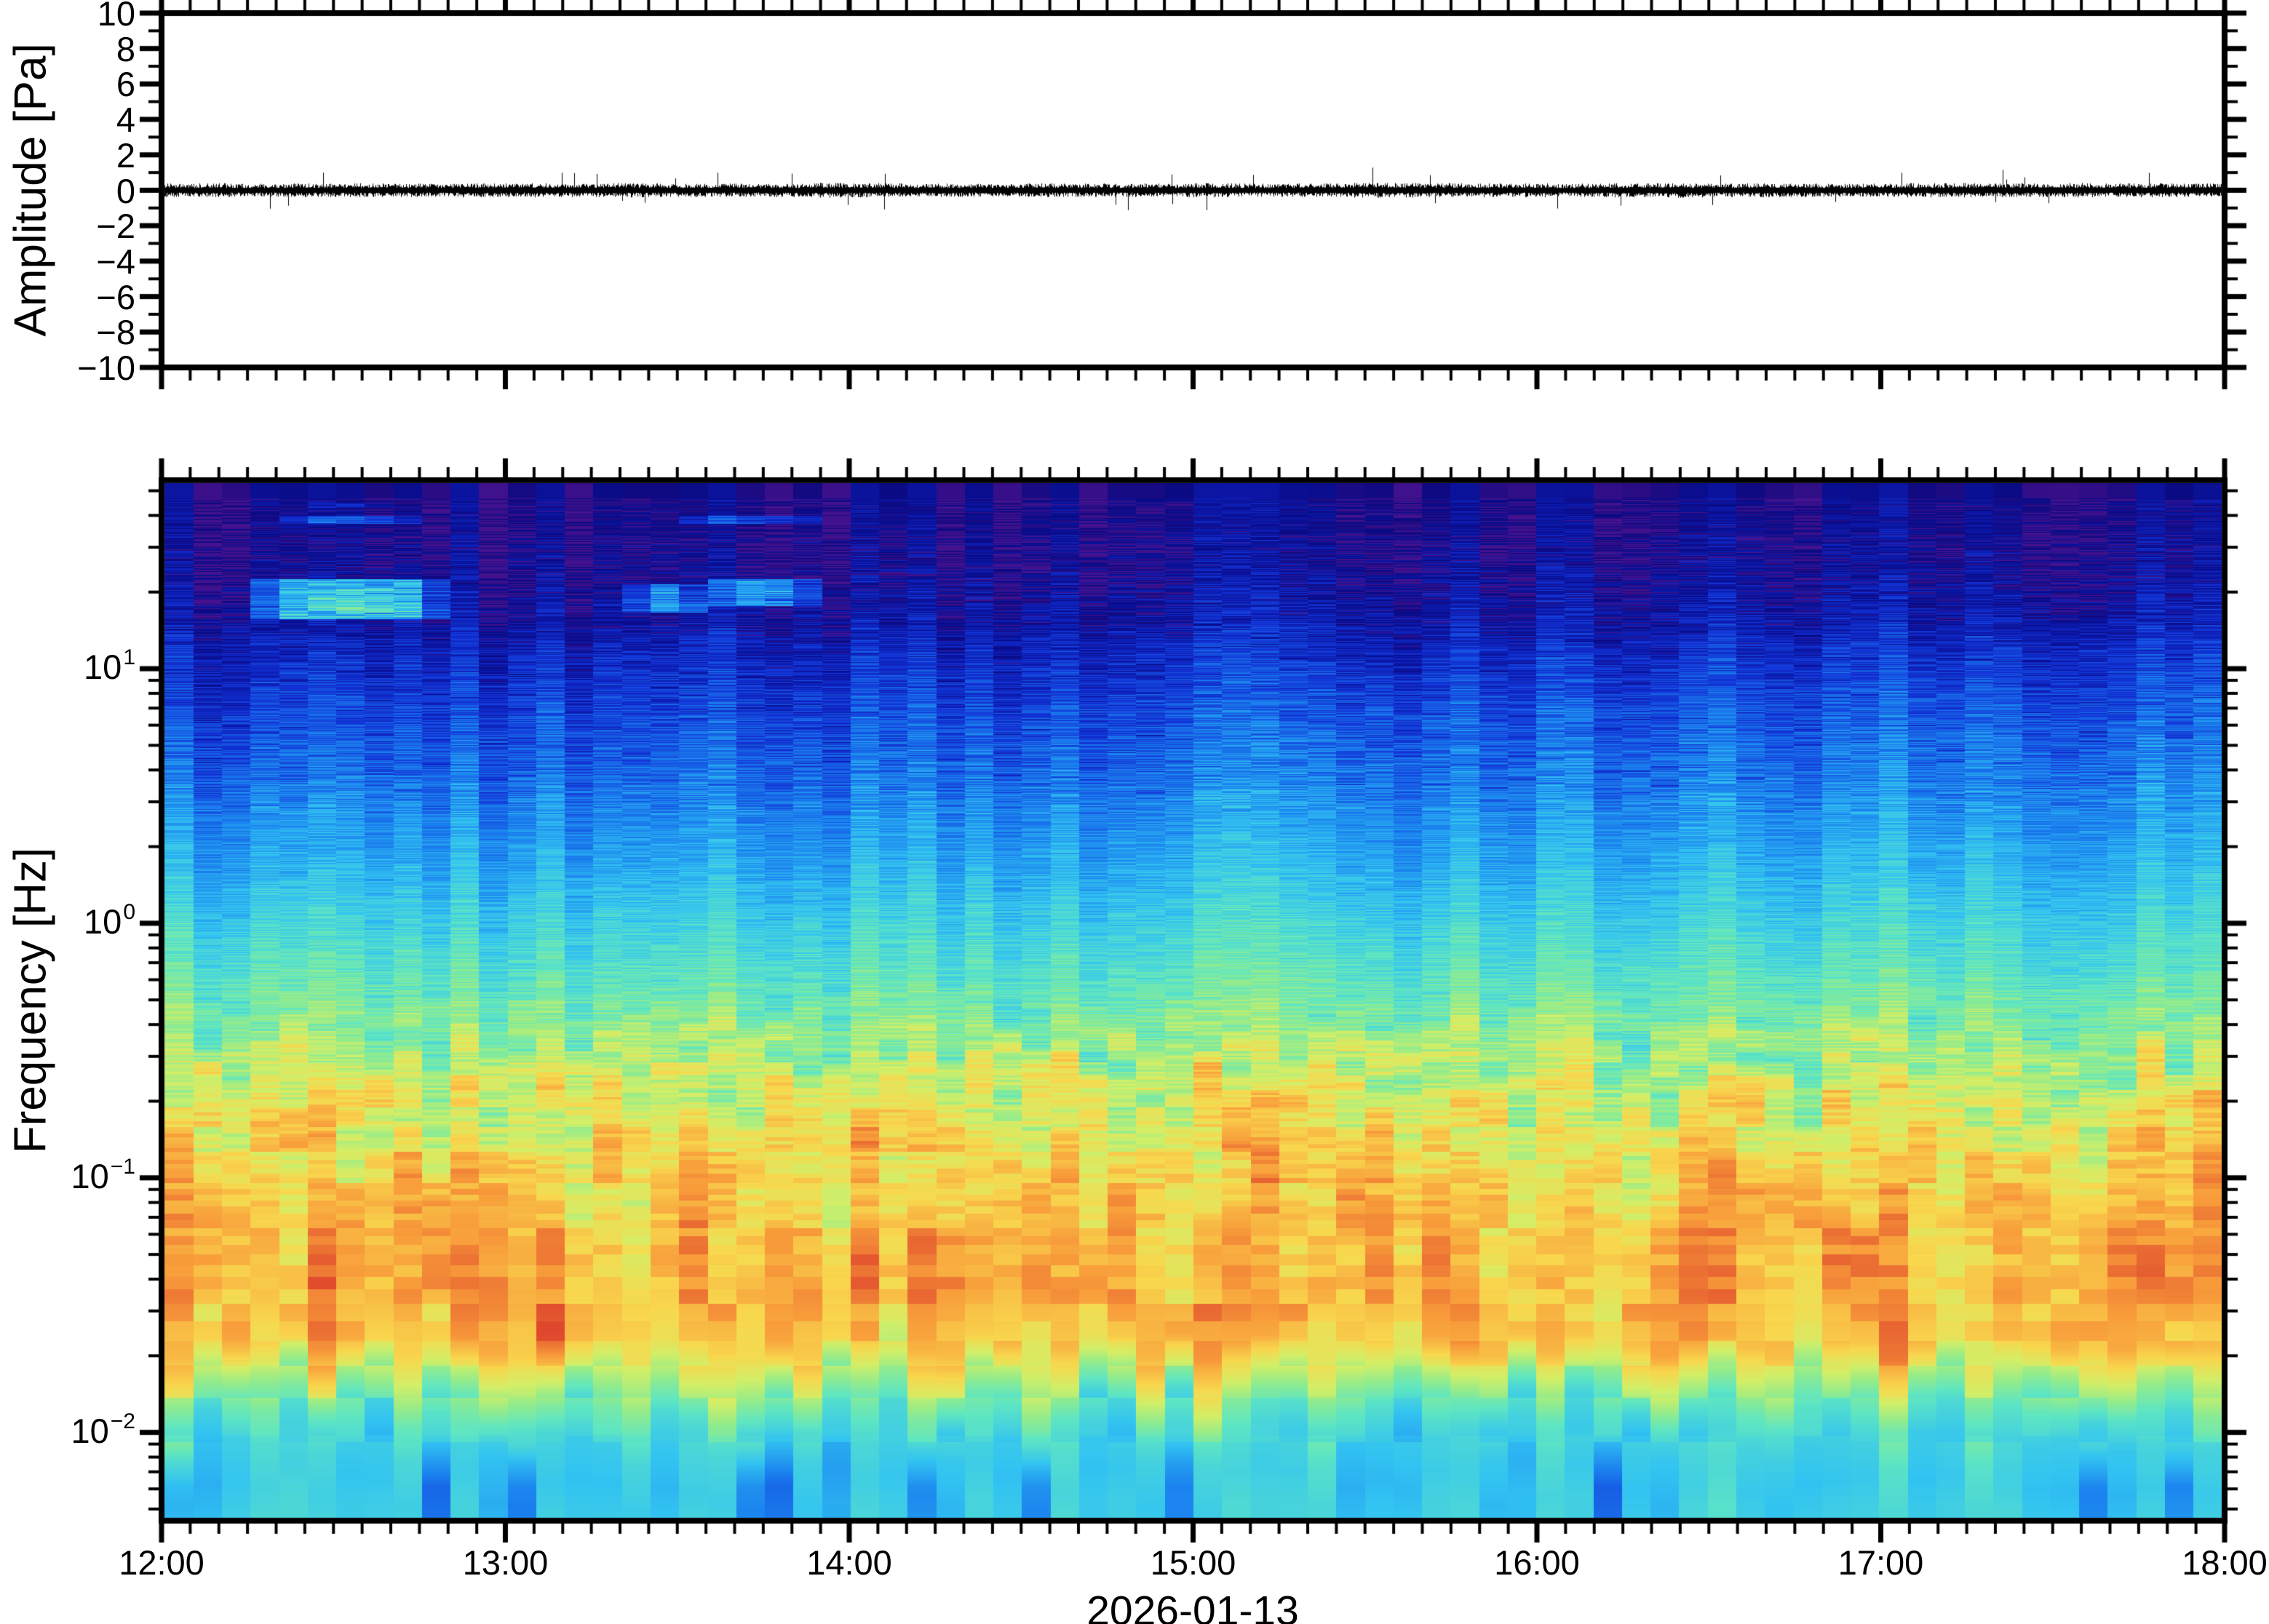 The image size is (2269, 1624). Describe the element at coordinates (1192, 1606) in the screenshot. I see `date-label: 2026-01-13` at that location.